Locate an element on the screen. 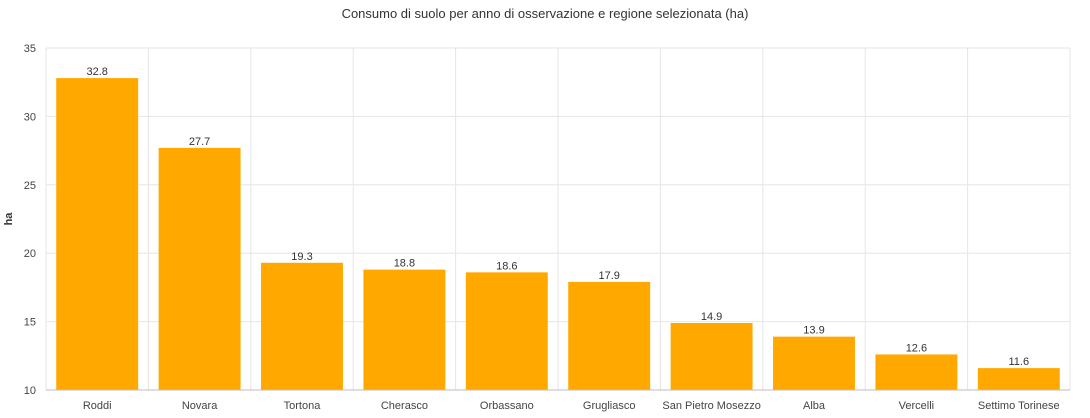  y-tick-label: 10 is located at coordinates (30, 391).